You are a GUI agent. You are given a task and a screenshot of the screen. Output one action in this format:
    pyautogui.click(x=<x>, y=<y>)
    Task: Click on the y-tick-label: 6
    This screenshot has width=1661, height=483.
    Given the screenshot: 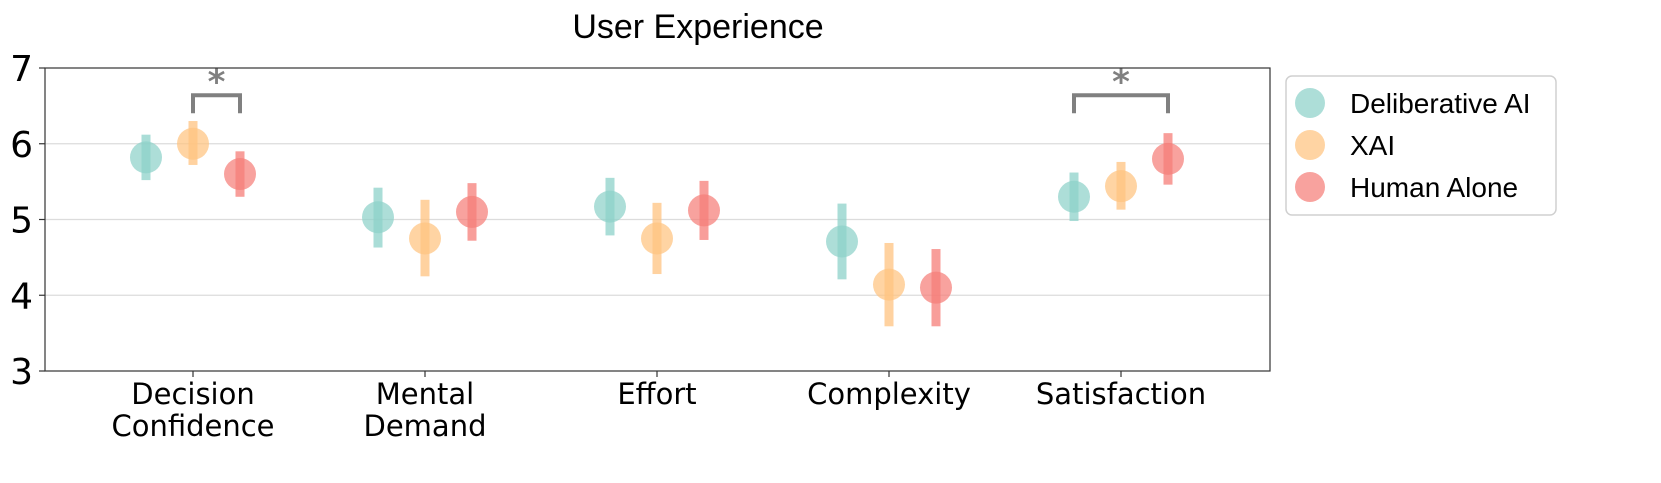 What is the action you would take?
    pyautogui.click(x=21, y=145)
    